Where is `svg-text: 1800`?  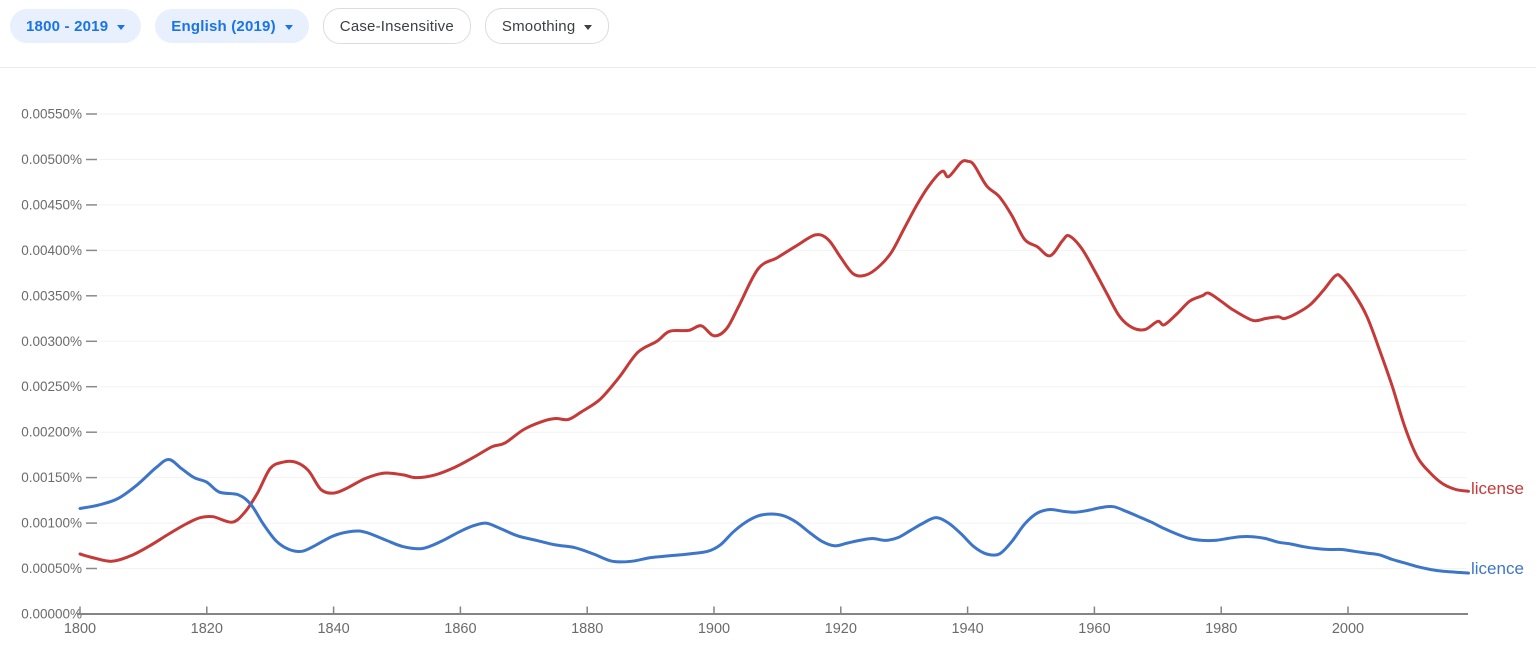
svg-text: 1800 is located at coordinates (80, 629).